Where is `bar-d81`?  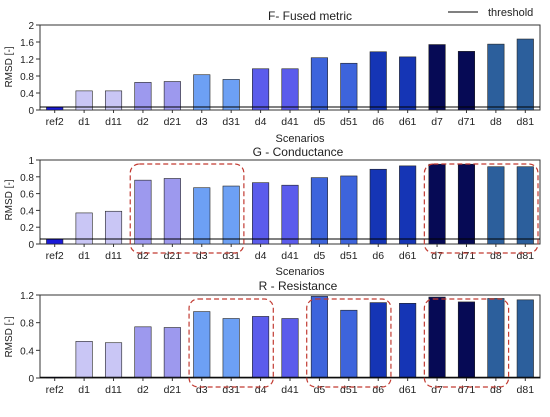 bar-d81 is located at coordinates (525, 339).